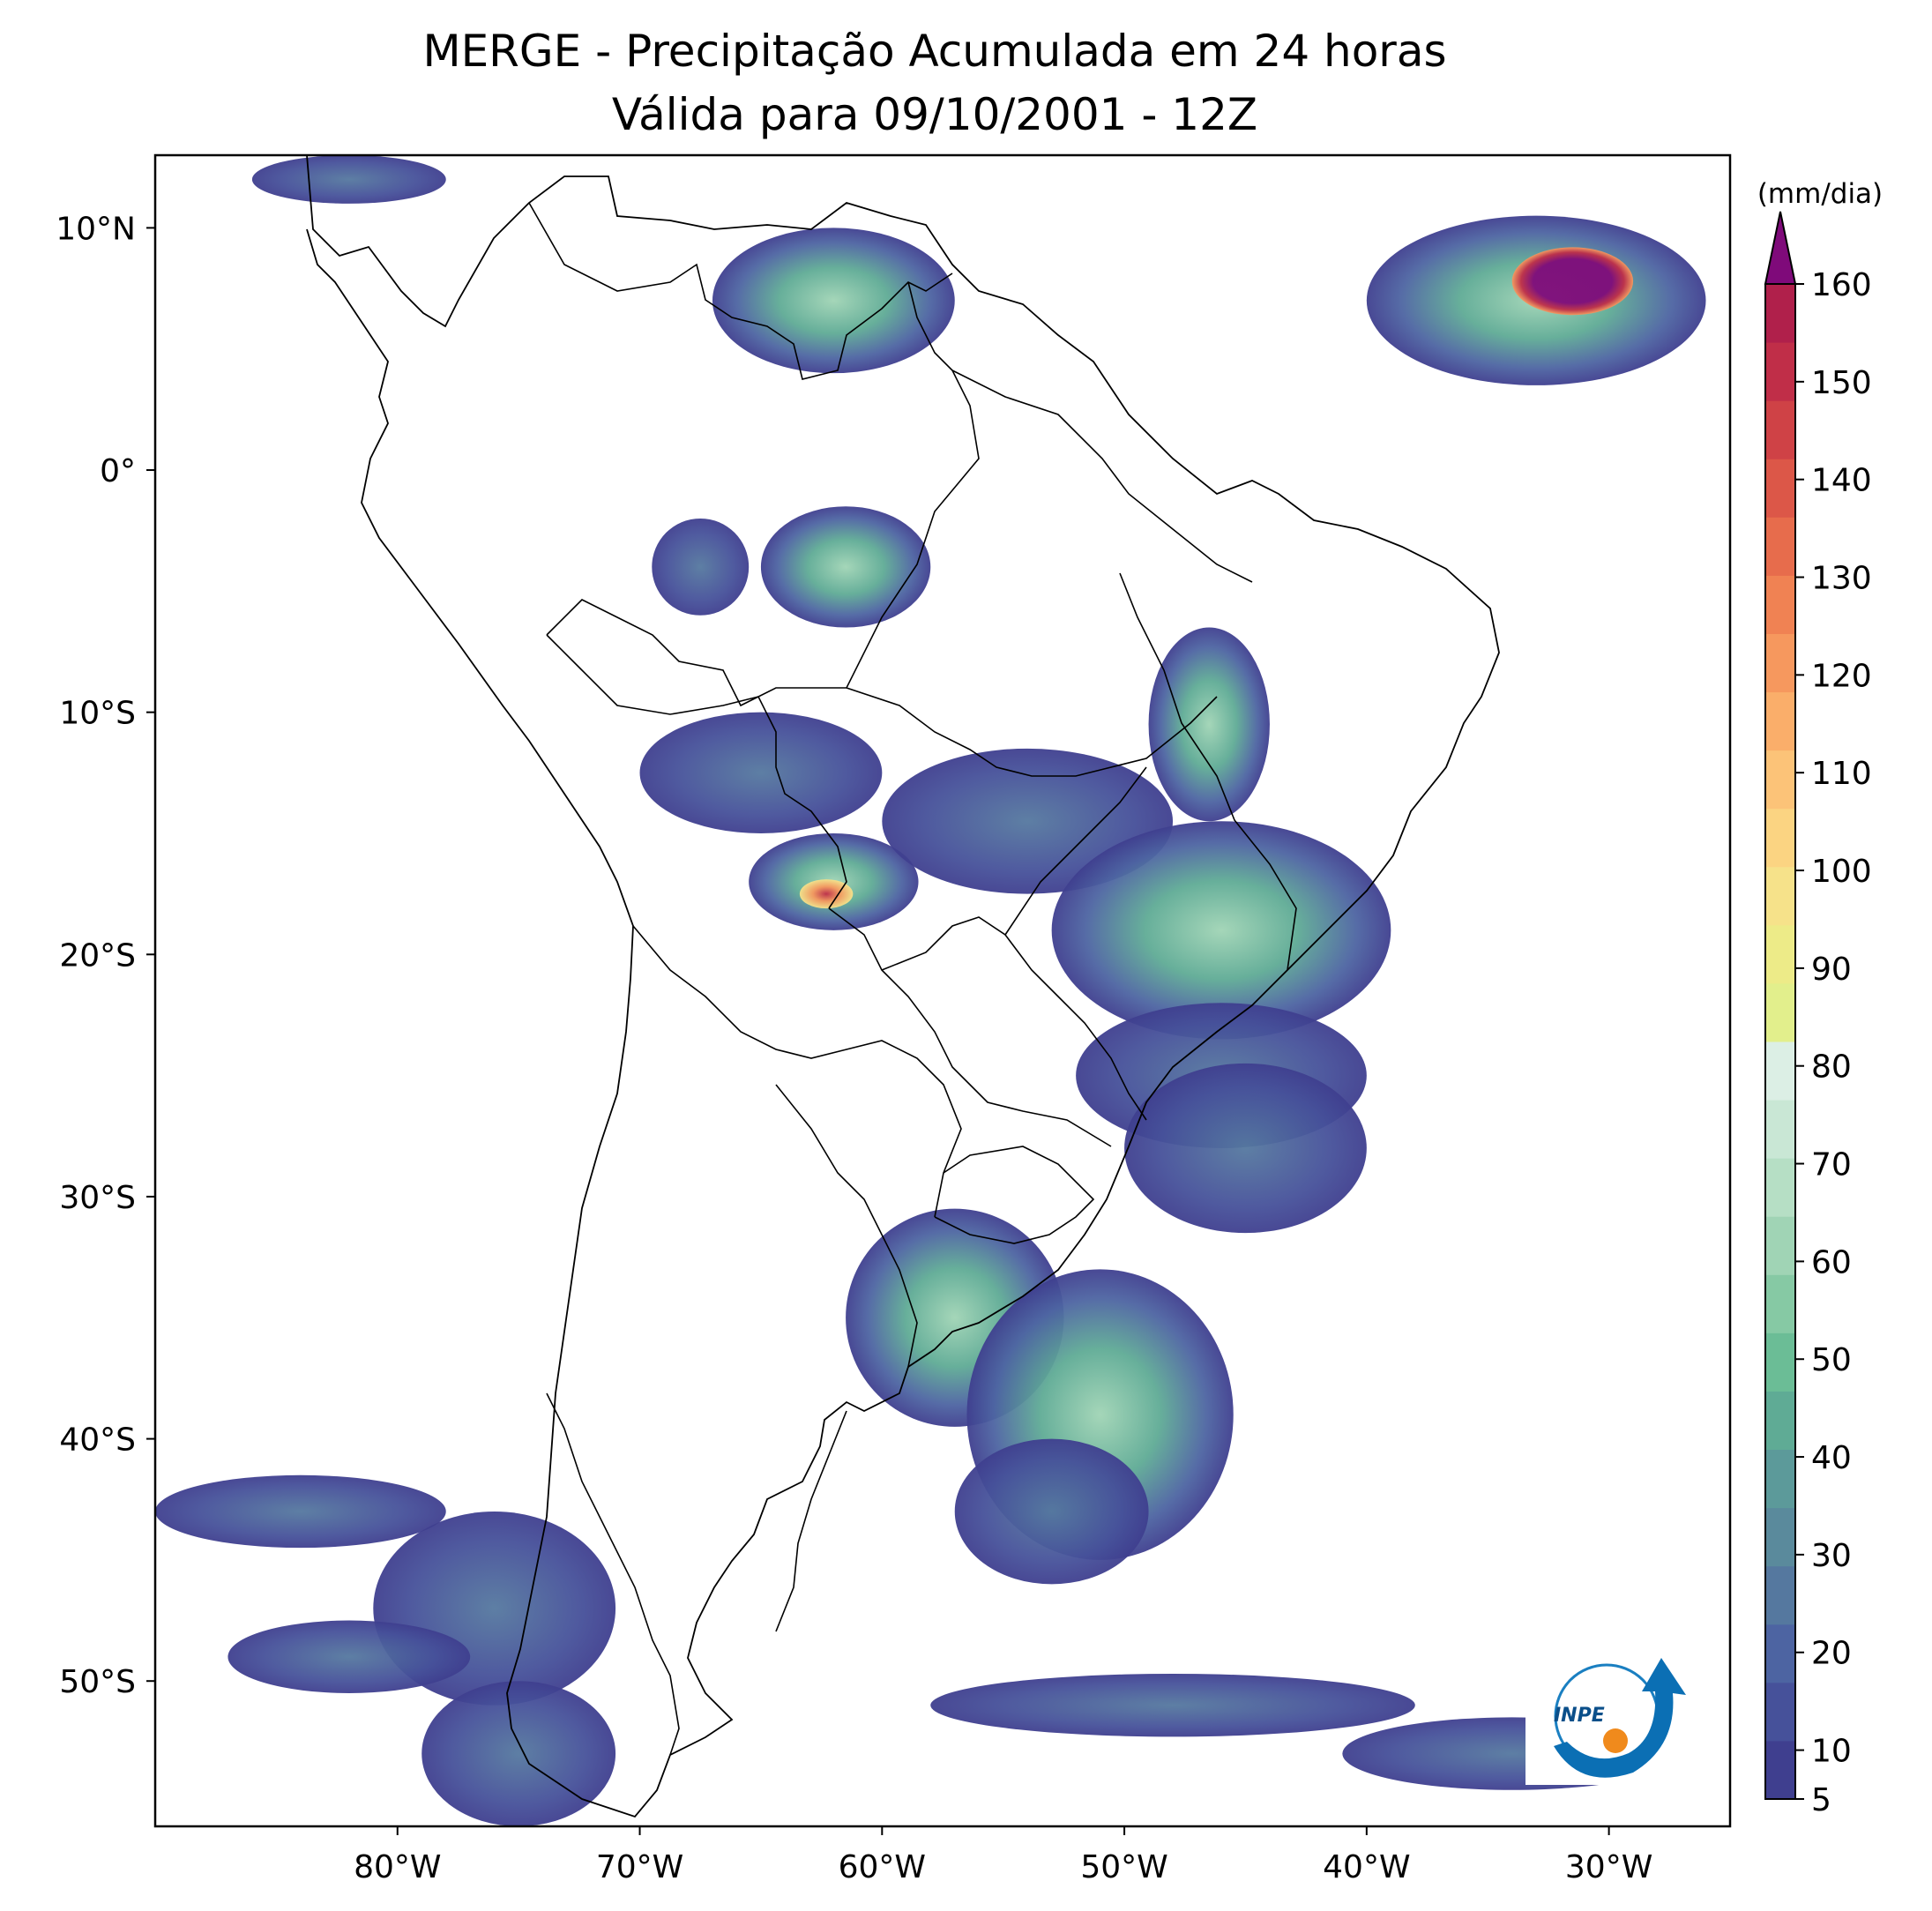  Describe the element at coordinates (1842, 285) in the screenshot. I see `colorbar-tick-label: 160` at that location.